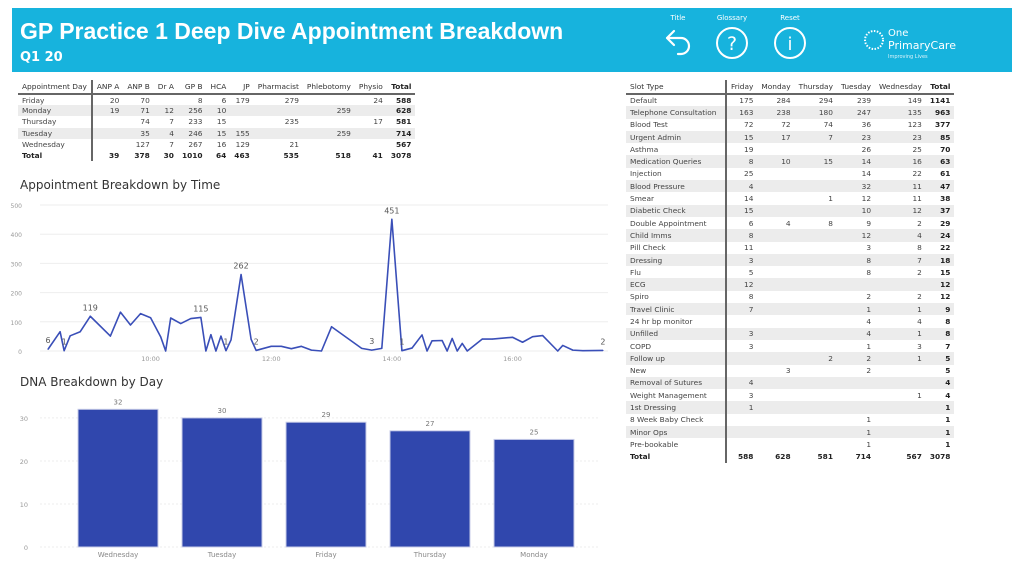 This screenshot has height=574, width=1024. I want to click on table-cell: 72, so click(786, 125).